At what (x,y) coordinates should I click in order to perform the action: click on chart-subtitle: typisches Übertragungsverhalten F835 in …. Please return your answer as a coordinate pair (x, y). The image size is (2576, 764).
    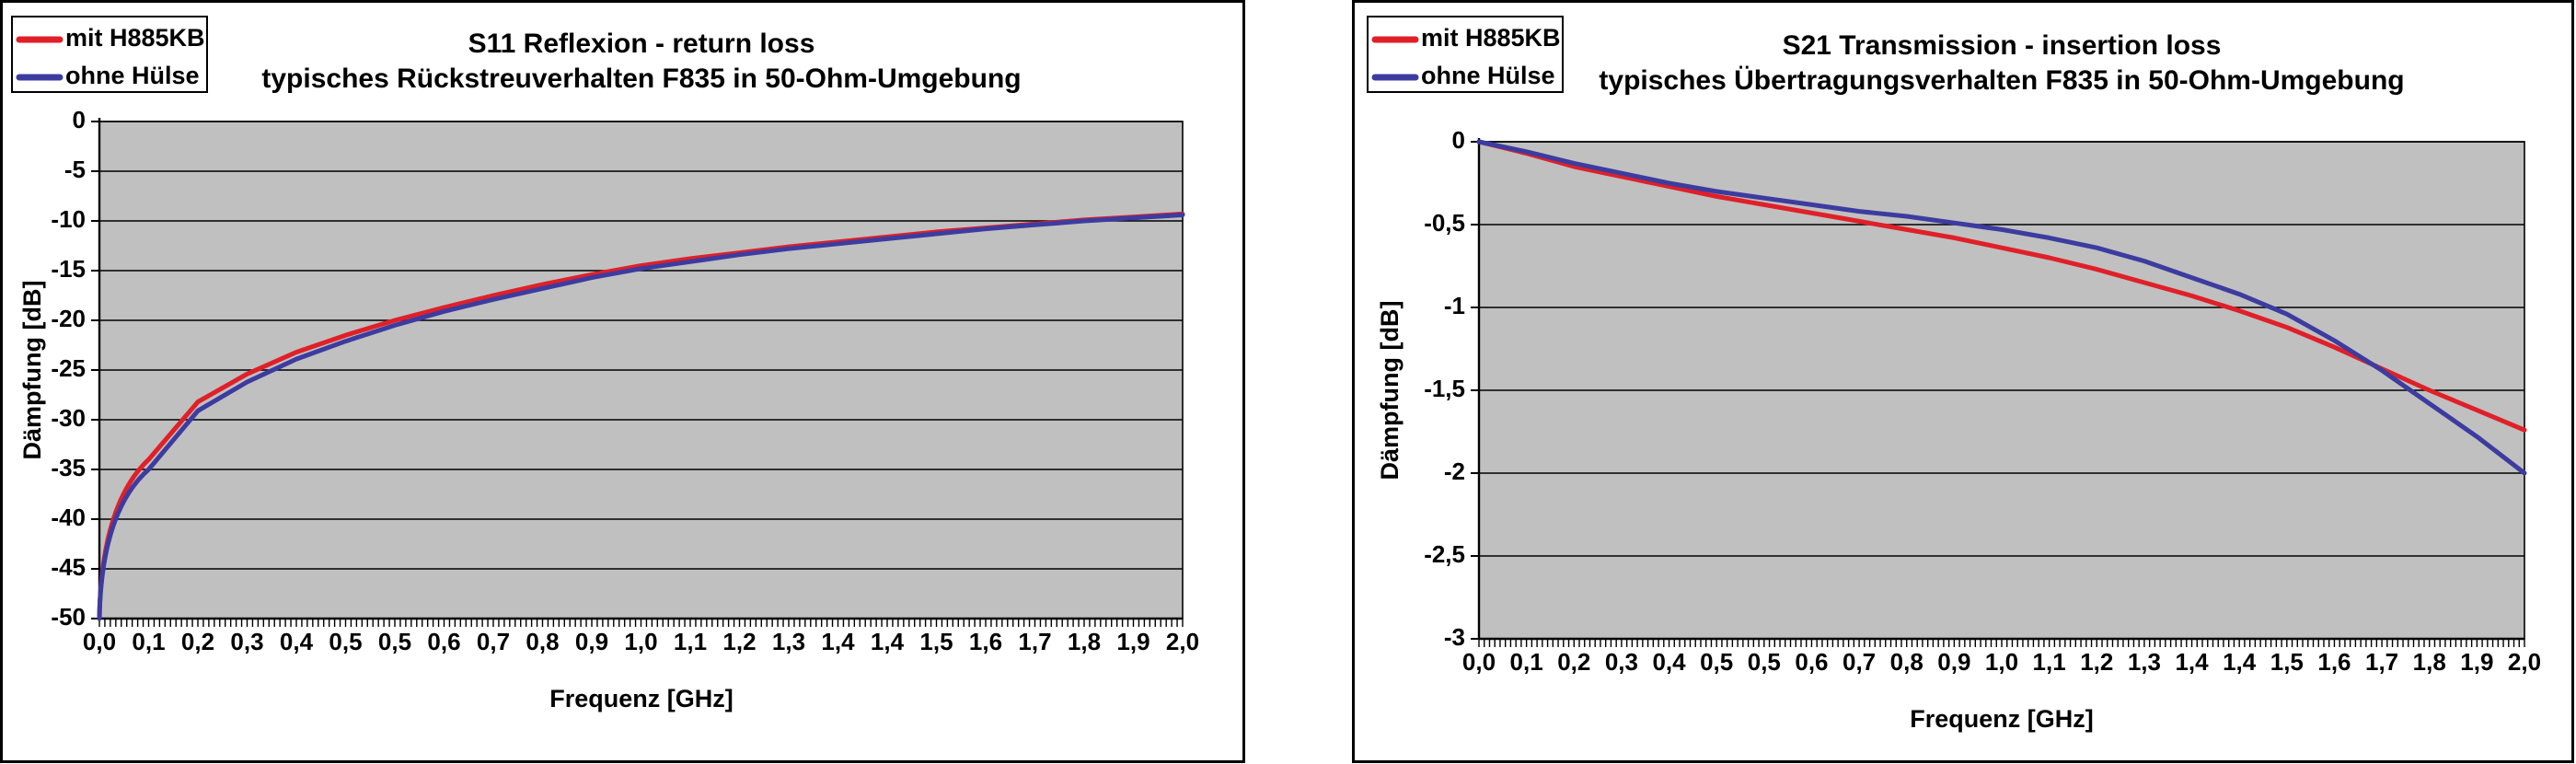
    Looking at the image, I should click on (2001, 80).